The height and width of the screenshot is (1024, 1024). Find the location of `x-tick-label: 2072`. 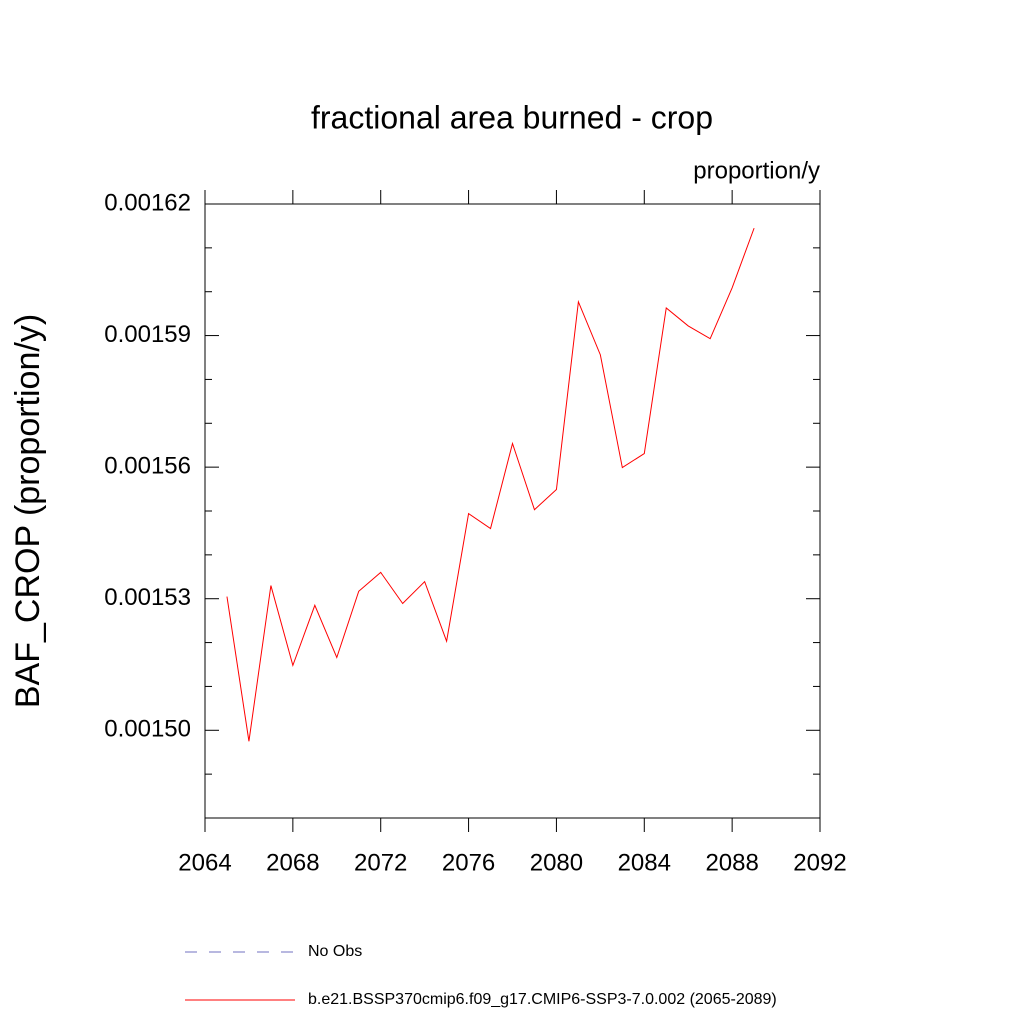

x-tick-label: 2072 is located at coordinates (380, 862).